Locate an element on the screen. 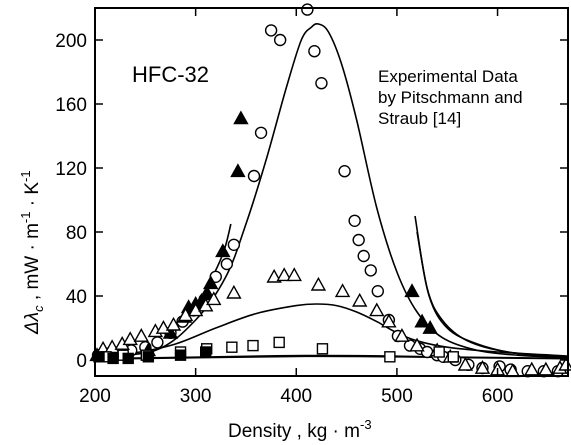  y-tick-label: 120 is located at coordinates (71, 169).